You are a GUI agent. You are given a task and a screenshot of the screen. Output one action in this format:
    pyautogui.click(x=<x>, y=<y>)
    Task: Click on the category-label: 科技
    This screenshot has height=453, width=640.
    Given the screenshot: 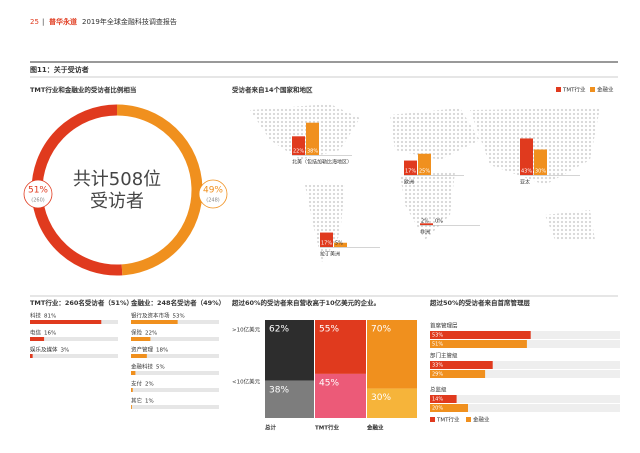 What is the action you would take?
    pyautogui.click(x=36, y=316)
    